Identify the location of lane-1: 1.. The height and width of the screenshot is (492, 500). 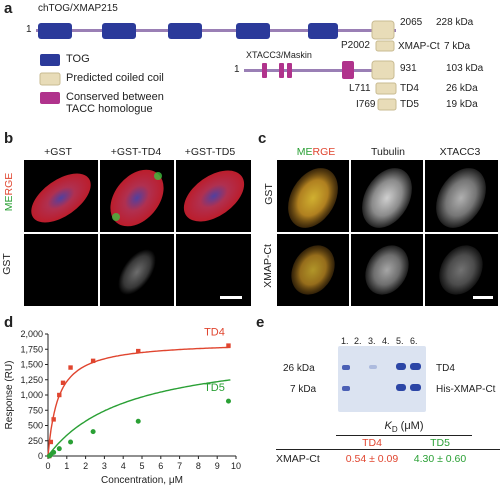
(345, 341).